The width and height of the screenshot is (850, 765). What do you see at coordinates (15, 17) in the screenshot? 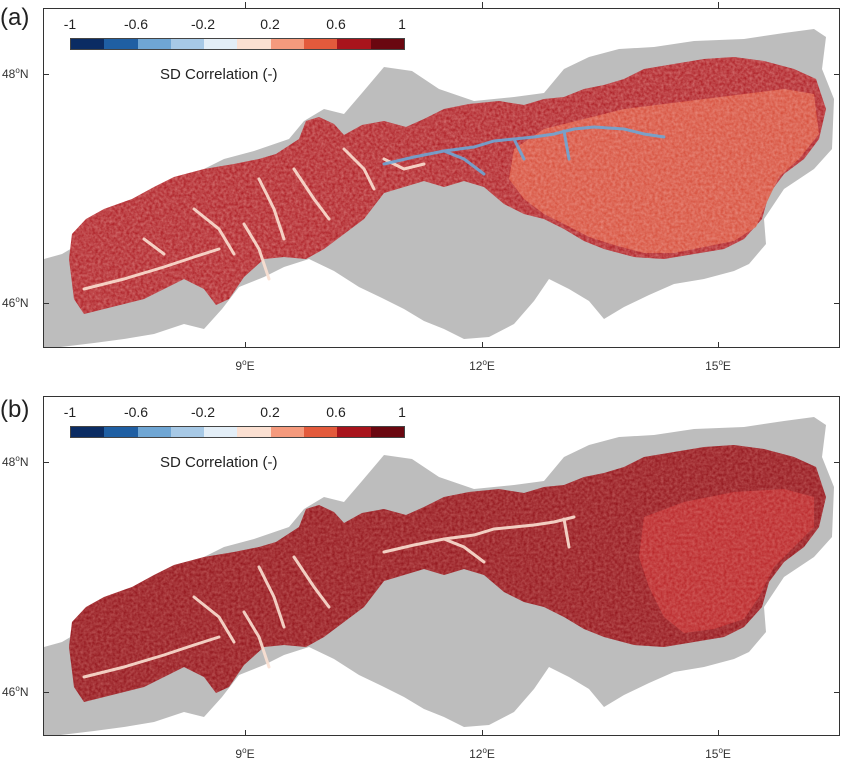
I see `panel-label: (a)` at bounding box center [15, 17].